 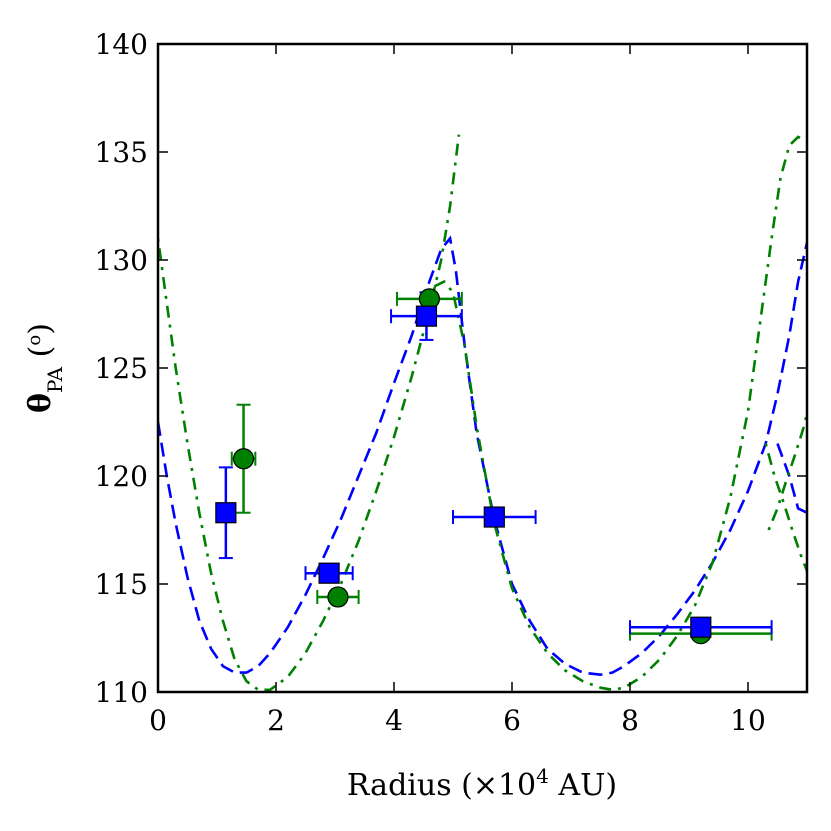 I want to click on y-tick-label: 140, so click(x=121, y=44).